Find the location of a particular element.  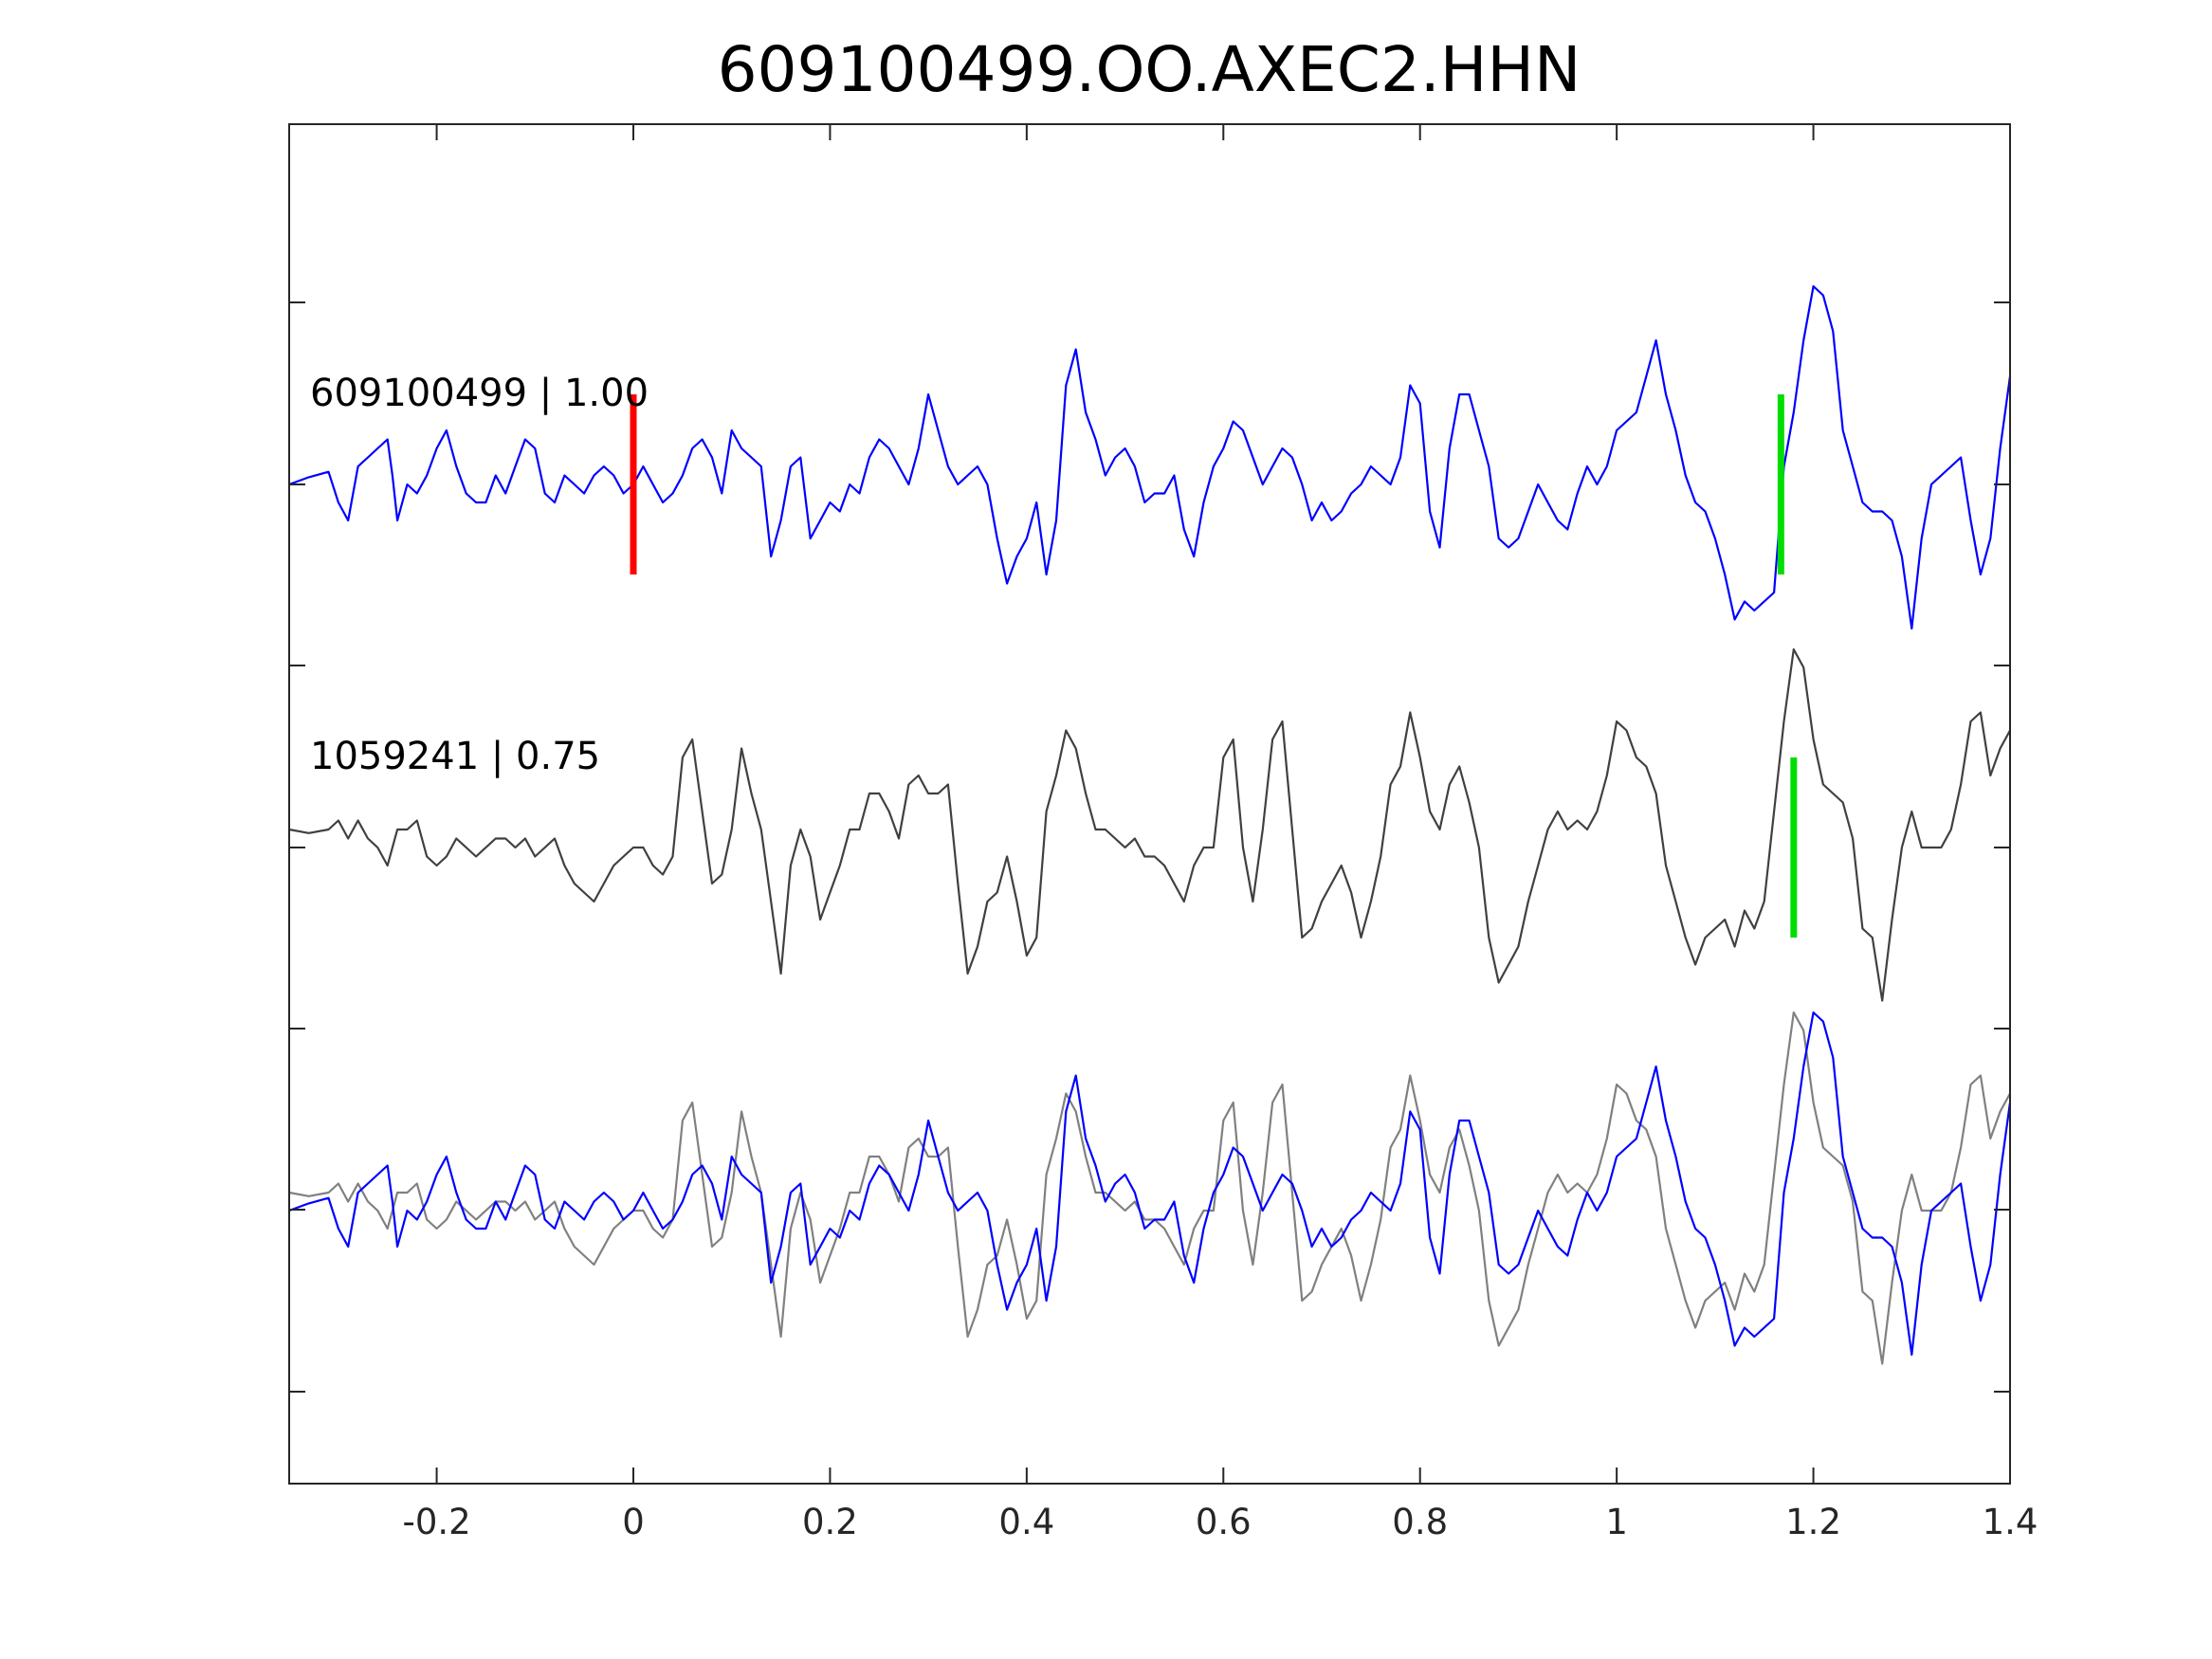

x-tick-label: 0.4 is located at coordinates (1026, 1522).